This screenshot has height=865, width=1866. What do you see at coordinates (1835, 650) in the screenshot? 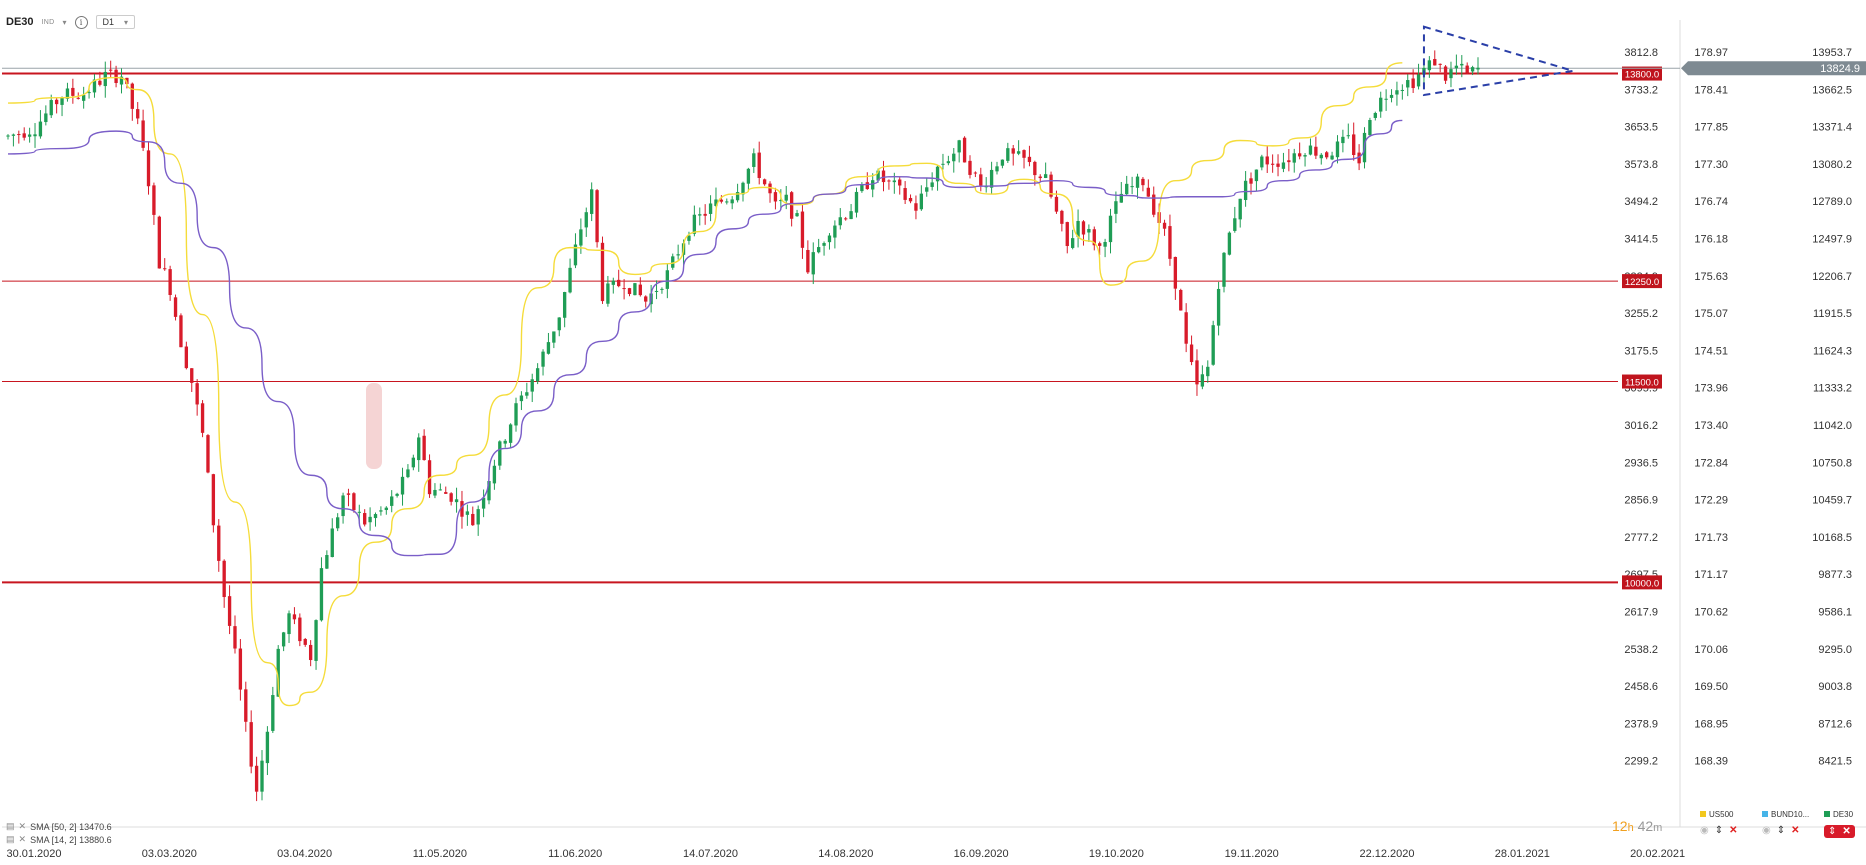
I see `primary-axis-tick-label: 9295.0` at bounding box center [1835, 650].